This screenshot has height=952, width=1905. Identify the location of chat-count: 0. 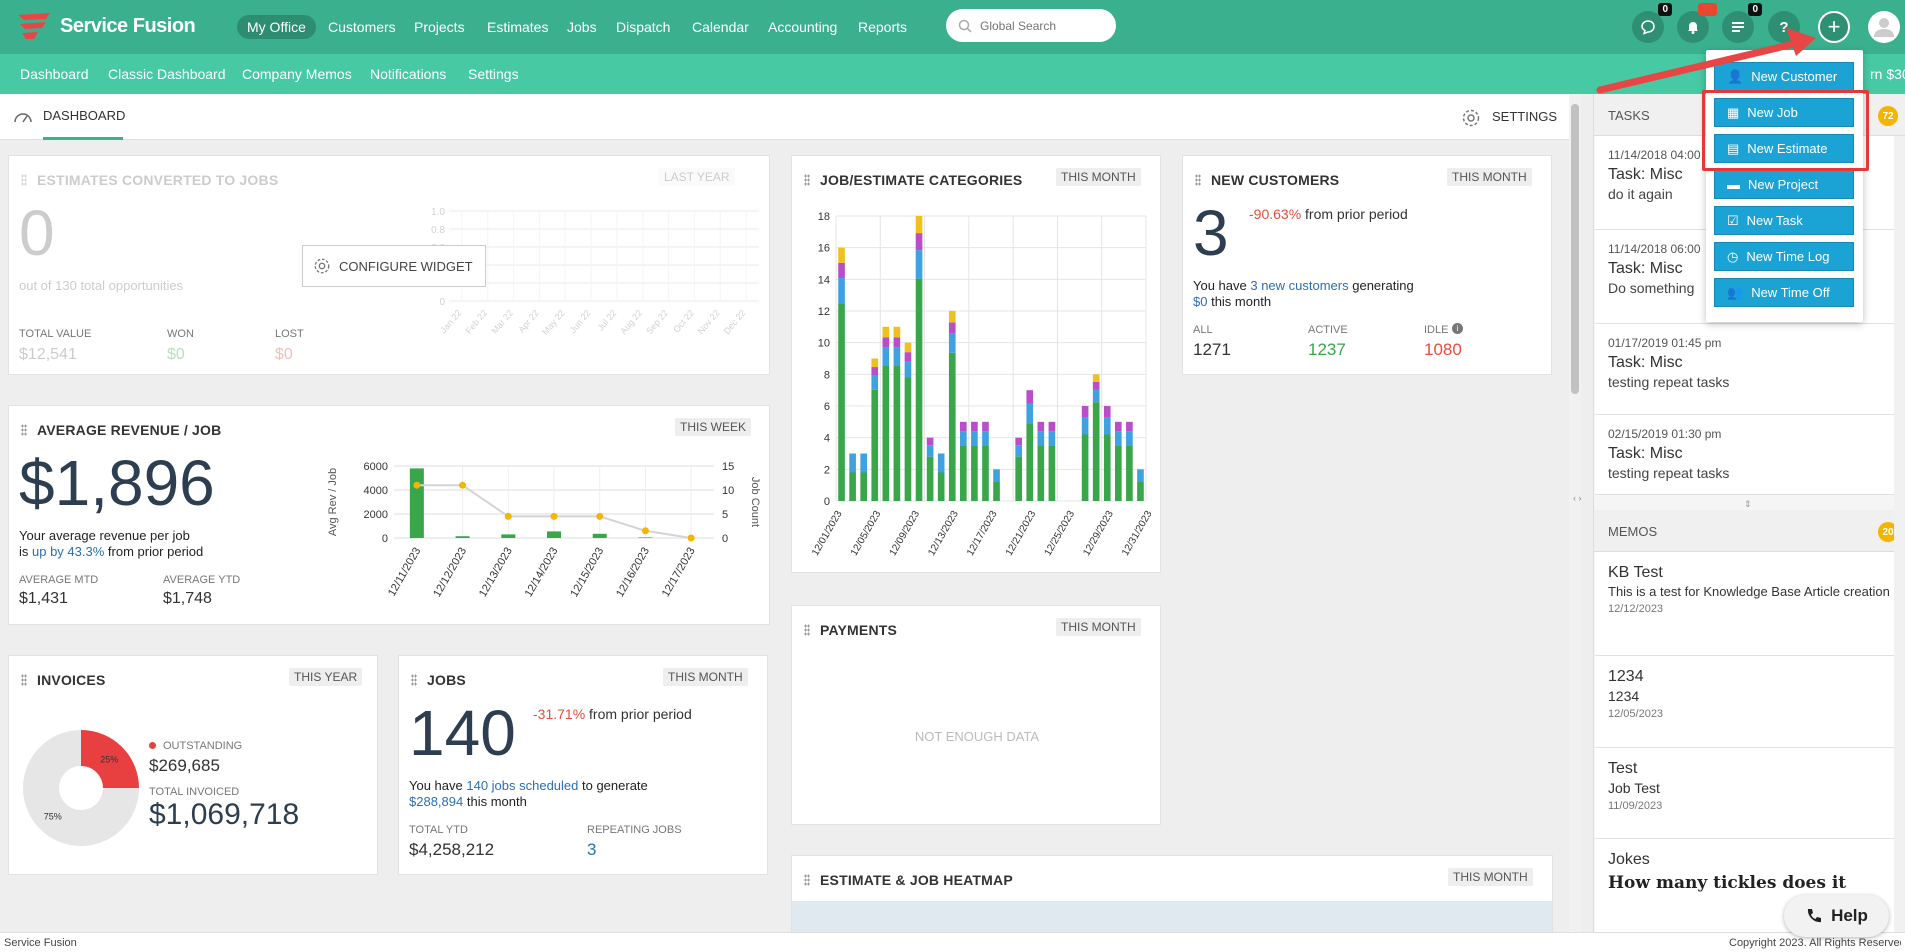
(1665, 9).